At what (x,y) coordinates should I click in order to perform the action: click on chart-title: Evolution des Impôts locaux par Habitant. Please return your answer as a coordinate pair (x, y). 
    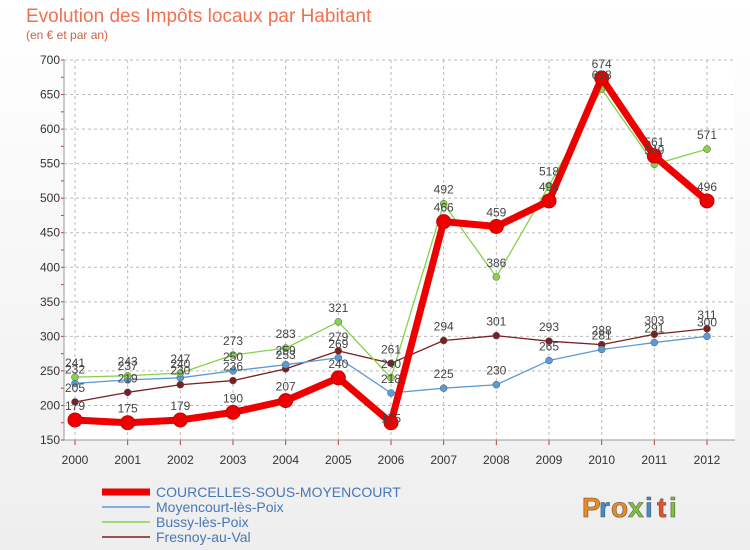
    Looking at the image, I should click on (199, 16).